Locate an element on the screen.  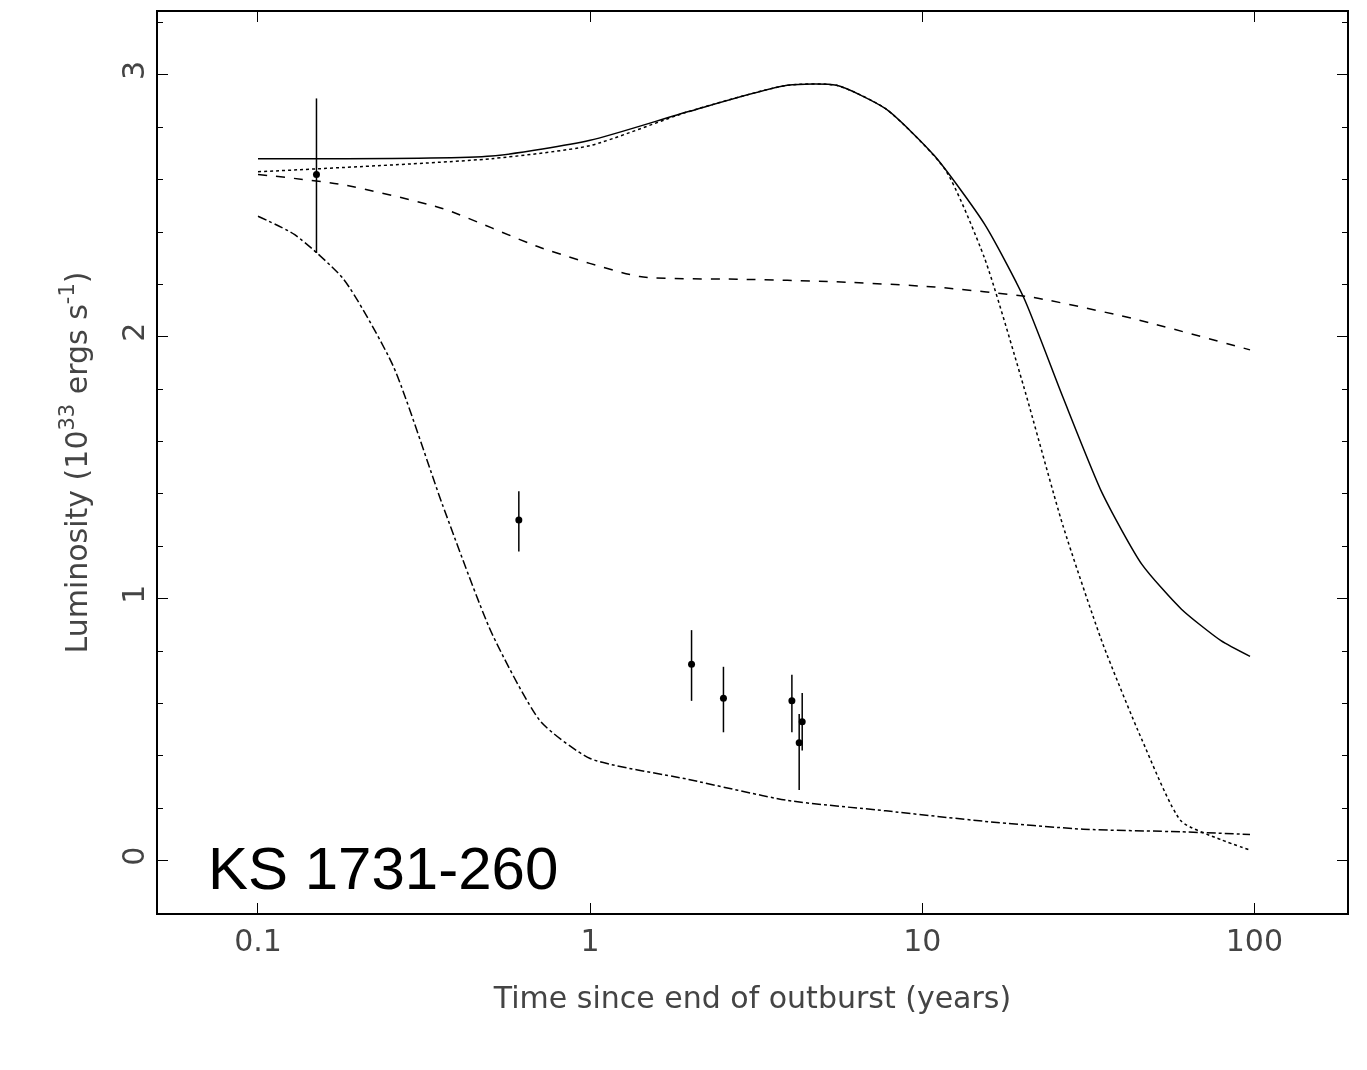
y-tick-label: 2 is located at coordinates (134, 332).